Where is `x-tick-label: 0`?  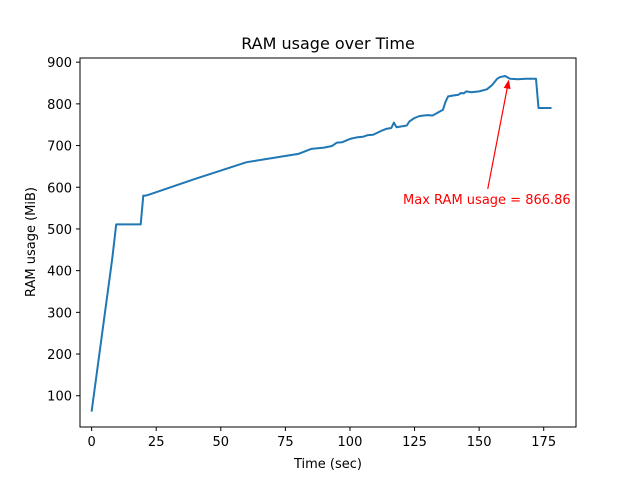 x-tick-label: 0 is located at coordinates (91, 442).